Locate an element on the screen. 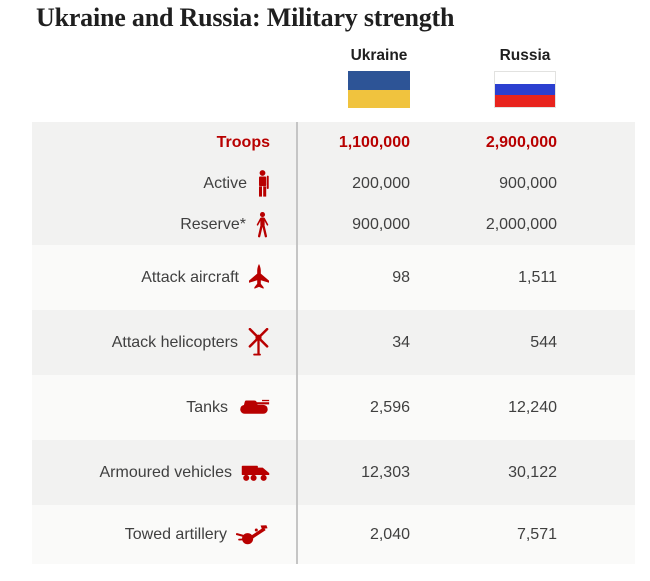  column-header-ukraine: Ukraine is located at coordinates (379, 55).